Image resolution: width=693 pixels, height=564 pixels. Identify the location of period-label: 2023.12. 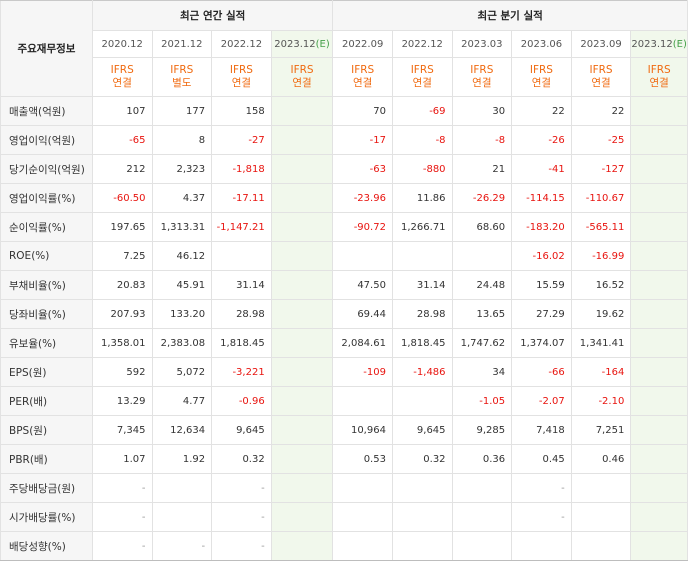
(295, 44).